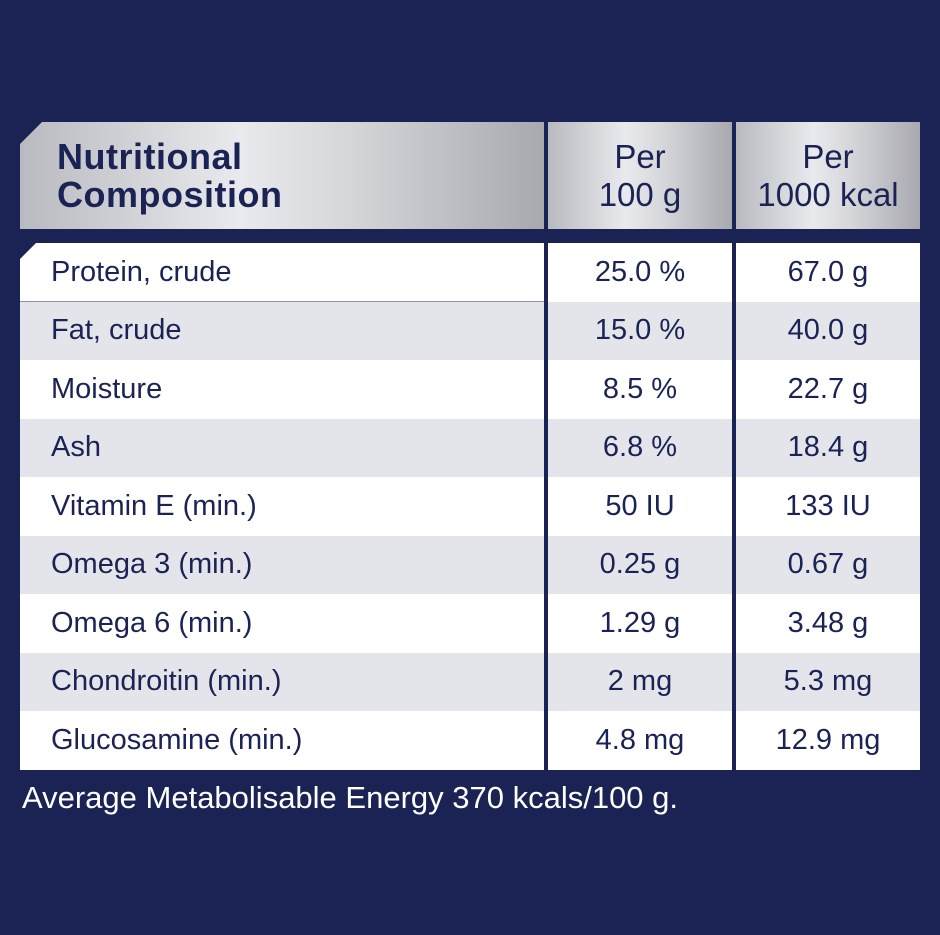 This screenshot has width=940, height=935. Describe the element at coordinates (828, 681) in the screenshot. I see `value-per-1000kcal: 5.3 mg` at that location.